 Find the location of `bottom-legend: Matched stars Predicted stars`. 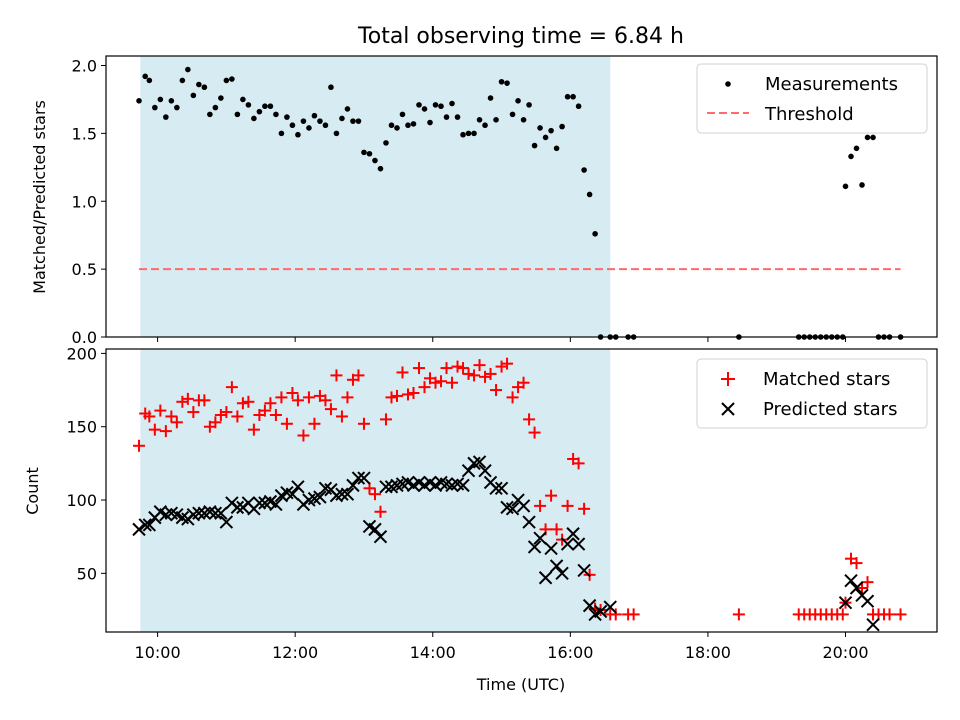

bottom-legend: Matched stars Predicted stars is located at coordinates (812, 393).